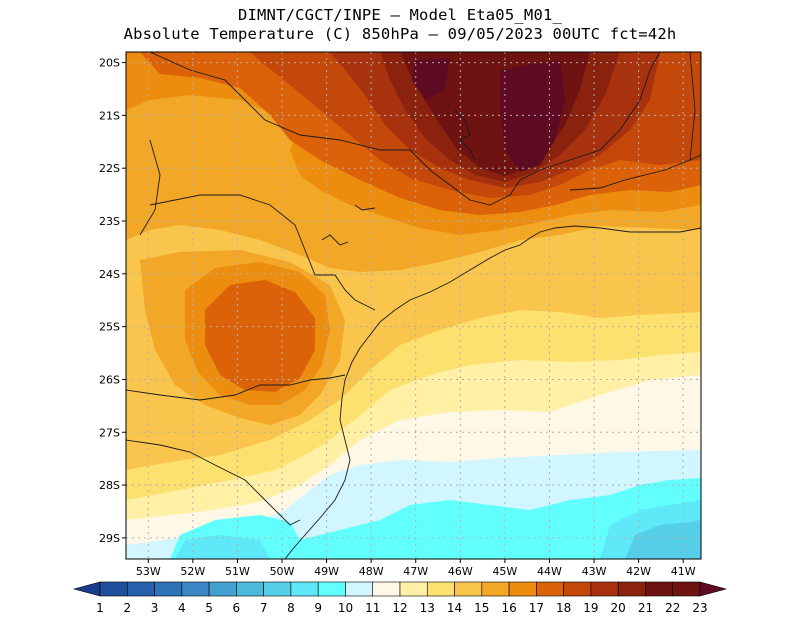 This screenshot has height=618, width=800. Describe the element at coordinates (692, 106) in the screenshot. I see `border-rj-mg` at that location.